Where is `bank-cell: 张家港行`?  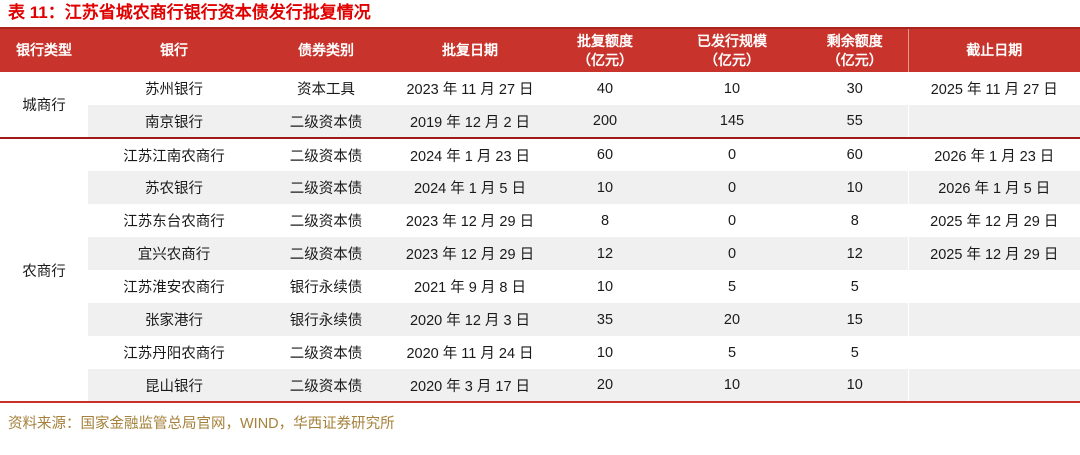 bank-cell: 张家港行 is located at coordinates (174, 319).